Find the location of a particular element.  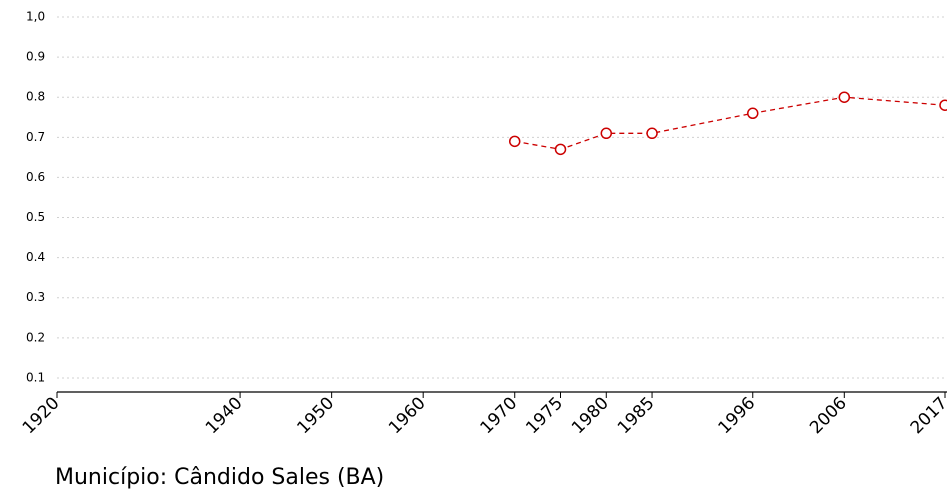

y-tick-label: 0.7 is located at coordinates (35, 137).